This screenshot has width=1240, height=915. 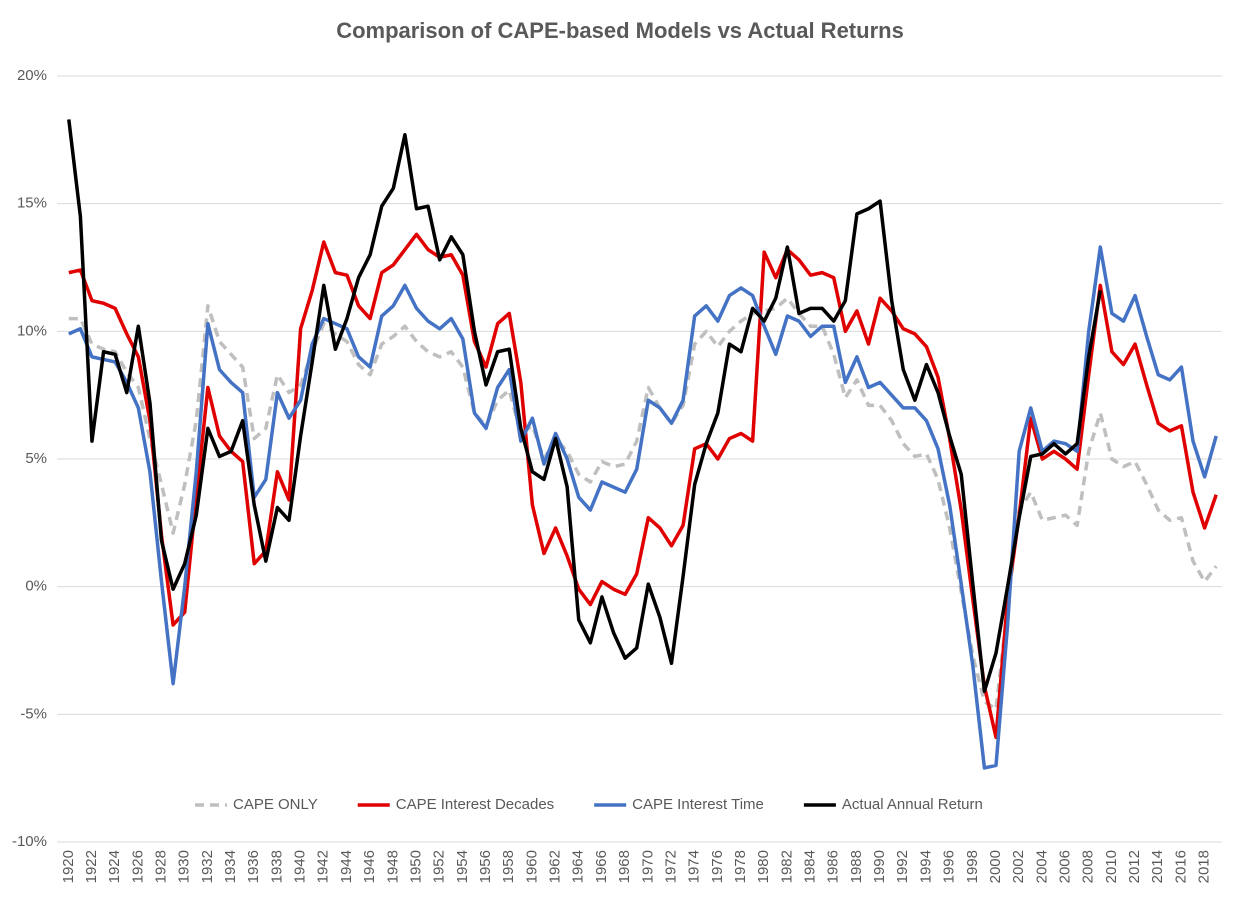 I want to click on x-tick-label: 1950, so click(x=415, y=866).